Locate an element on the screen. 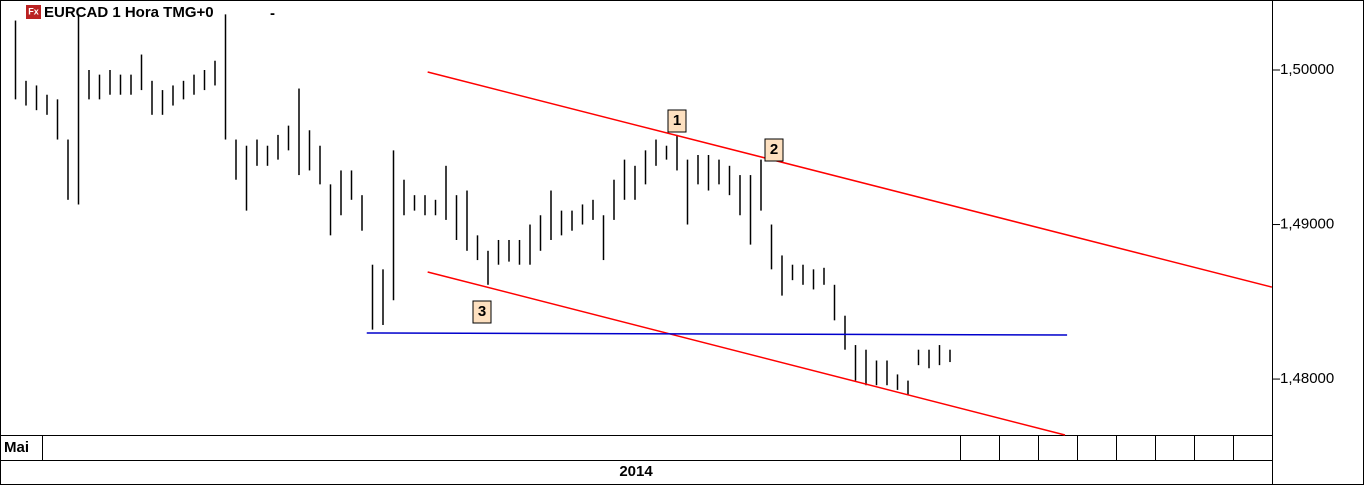  annotation-2: 2 is located at coordinates (774, 150).